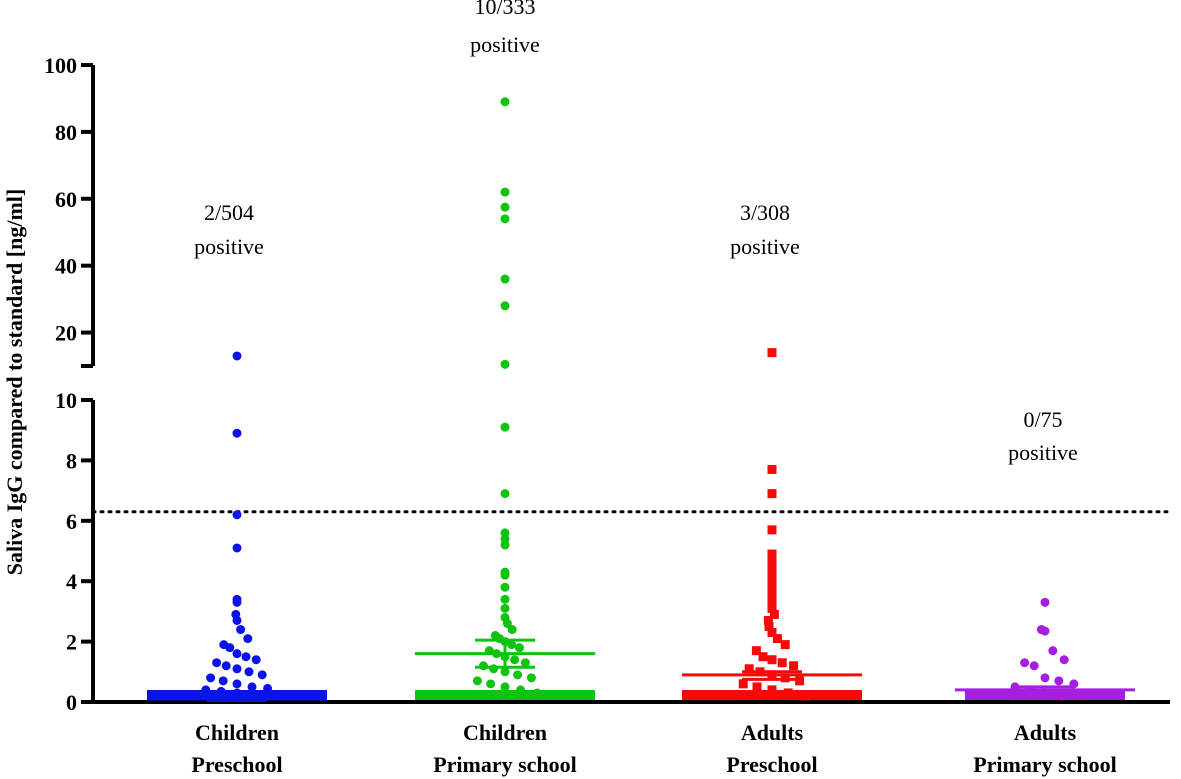  What do you see at coordinates (66, 199) in the screenshot?
I see `y-tick-label: 60` at bounding box center [66, 199].